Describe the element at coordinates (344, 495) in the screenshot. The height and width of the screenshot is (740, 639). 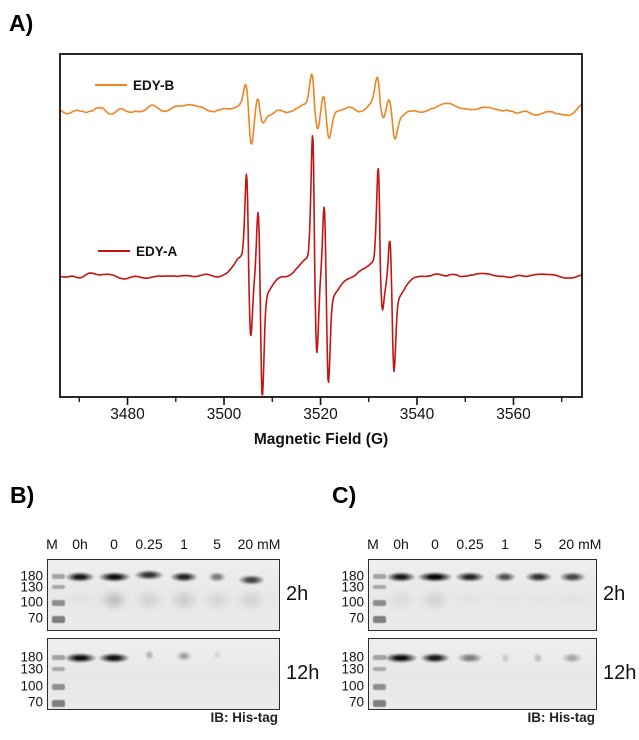
I see `panel-label-c: C)` at that location.